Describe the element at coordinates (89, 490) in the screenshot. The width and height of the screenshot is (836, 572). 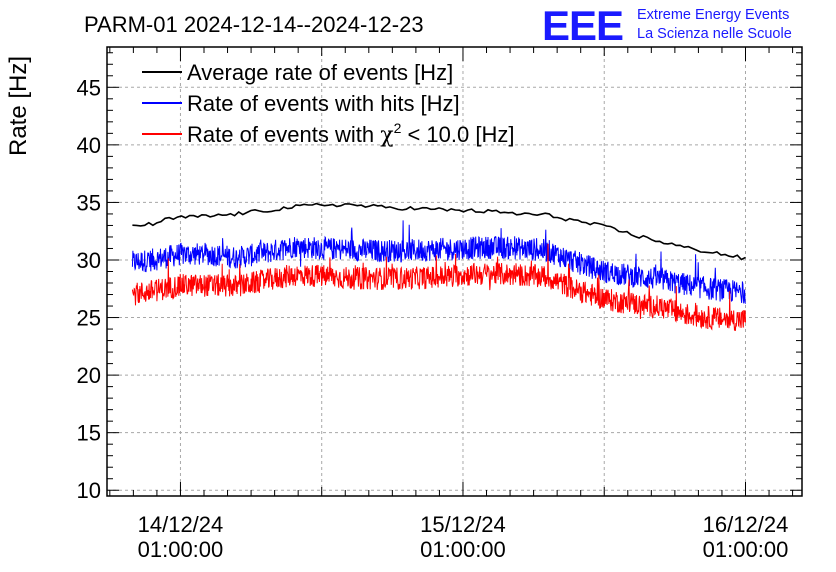
I see `y-tick-label: 10` at that location.